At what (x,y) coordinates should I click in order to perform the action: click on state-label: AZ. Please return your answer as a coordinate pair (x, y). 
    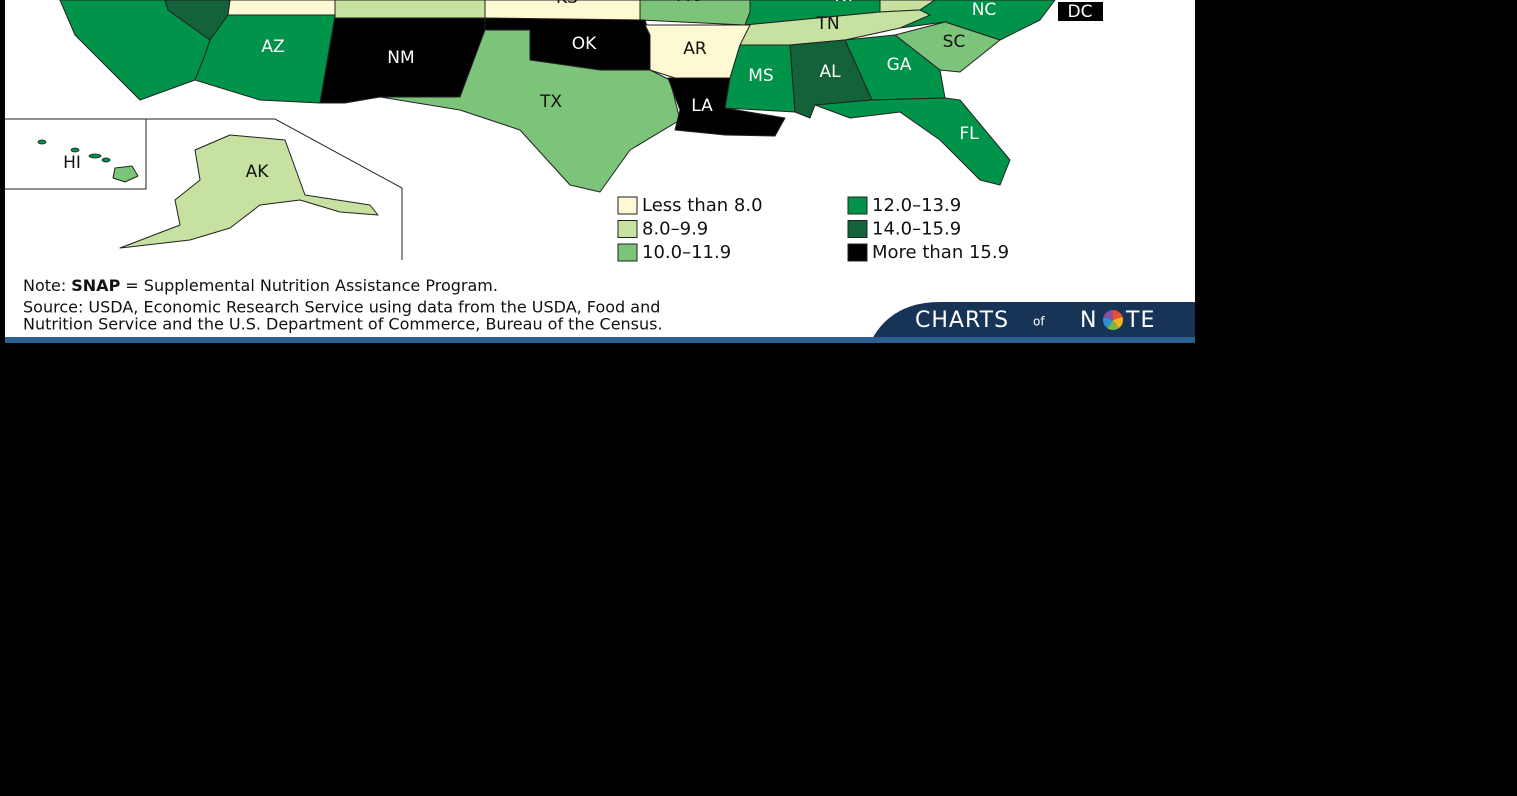
    Looking at the image, I should click on (272, 47).